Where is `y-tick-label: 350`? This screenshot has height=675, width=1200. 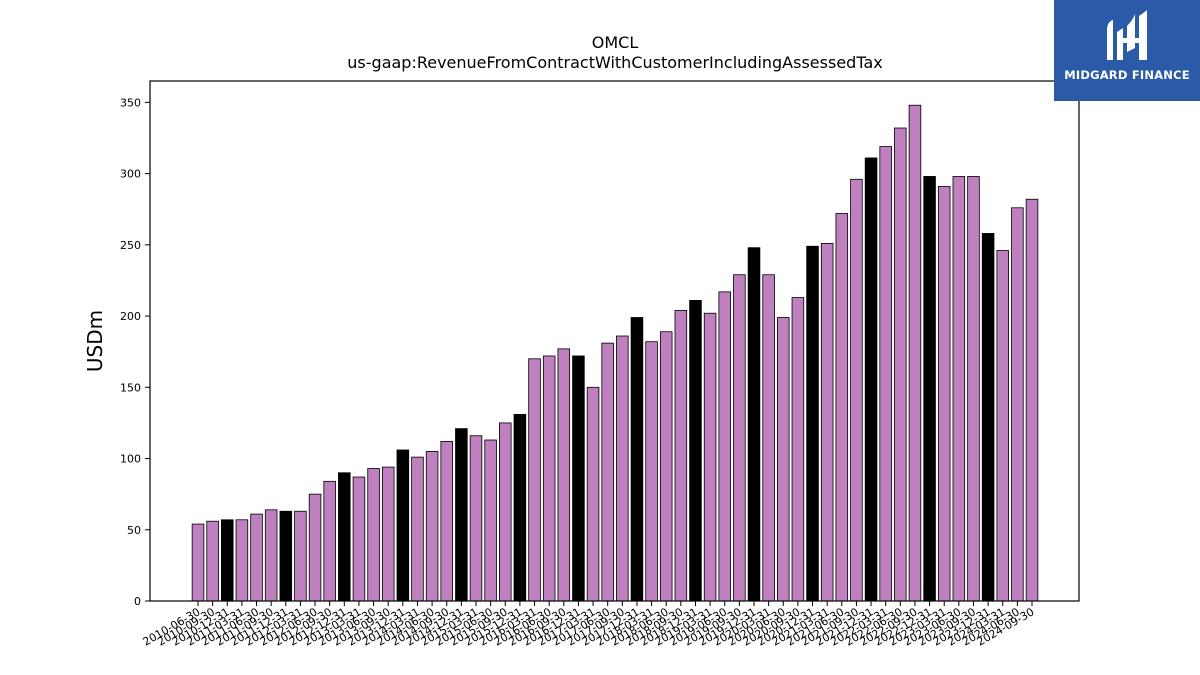
y-tick-label: 350 is located at coordinates (130, 102).